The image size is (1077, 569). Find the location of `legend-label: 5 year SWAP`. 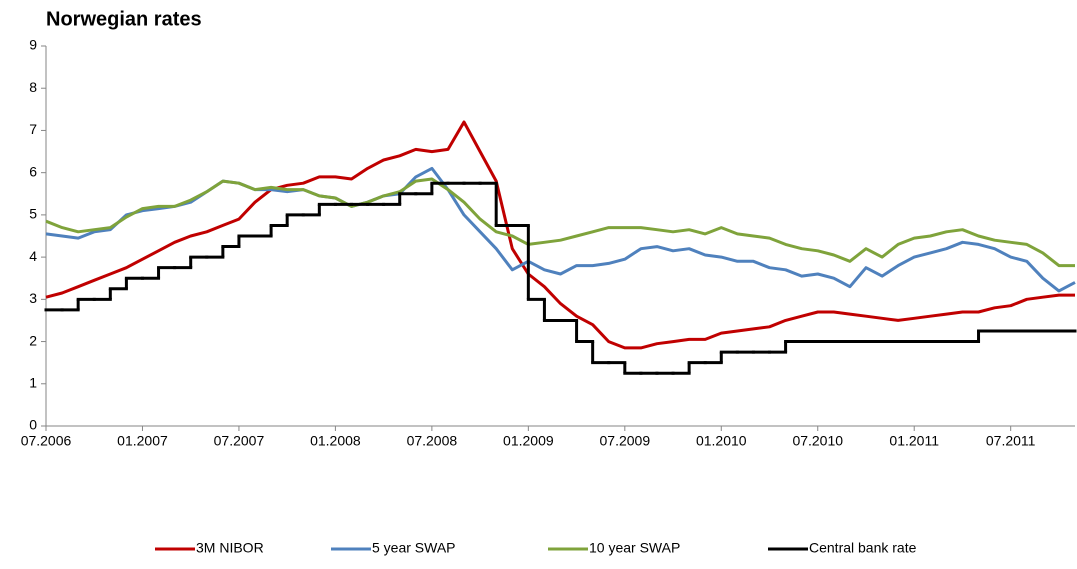

legend-label: 5 year SWAP is located at coordinates (414, 548).